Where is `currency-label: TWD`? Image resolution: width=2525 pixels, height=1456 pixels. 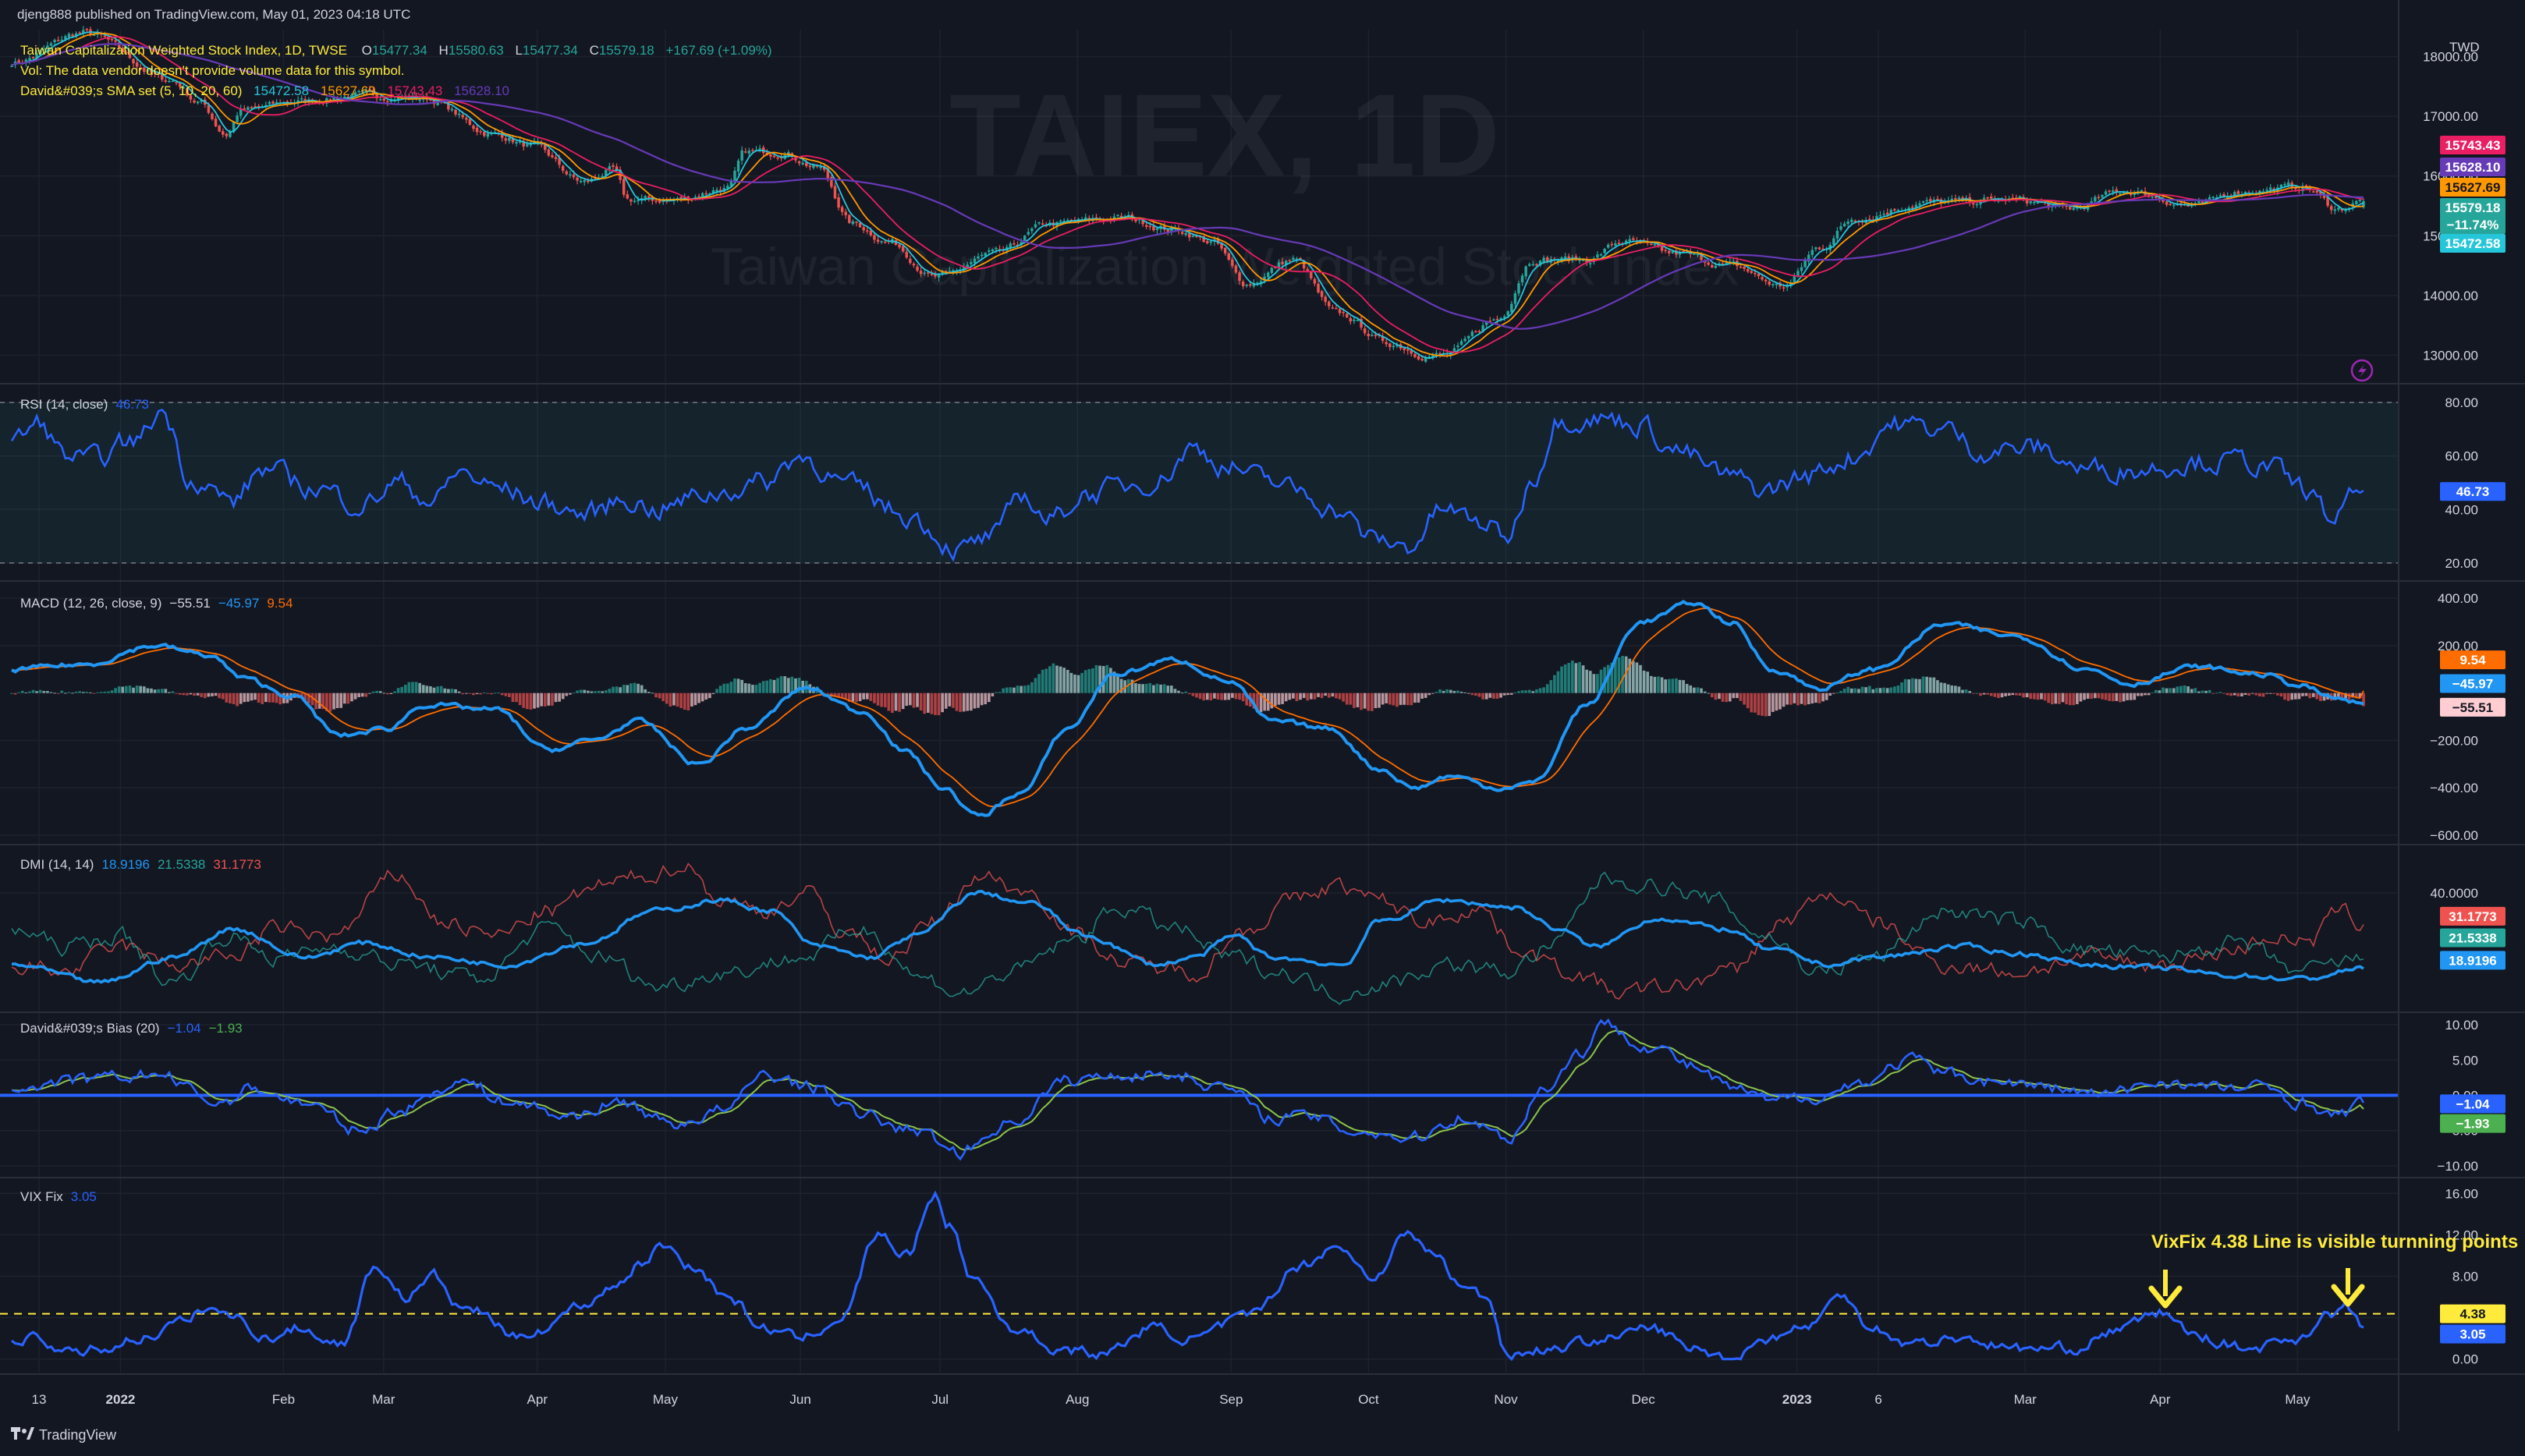 currency-label: TWD is located at coordinates (2464, 48).